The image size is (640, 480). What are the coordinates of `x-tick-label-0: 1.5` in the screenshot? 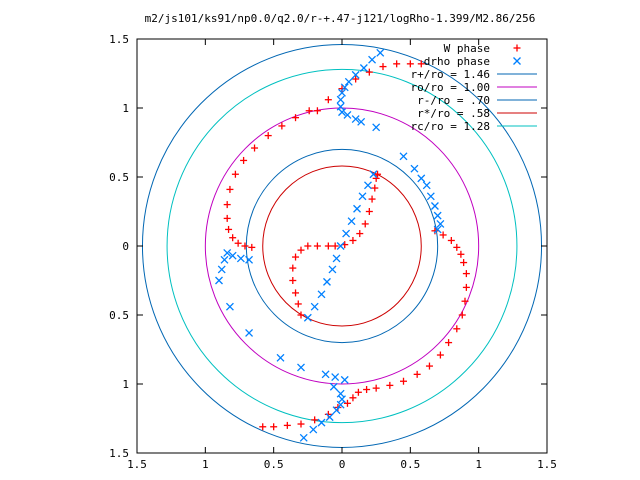 It's located at (137, 464).